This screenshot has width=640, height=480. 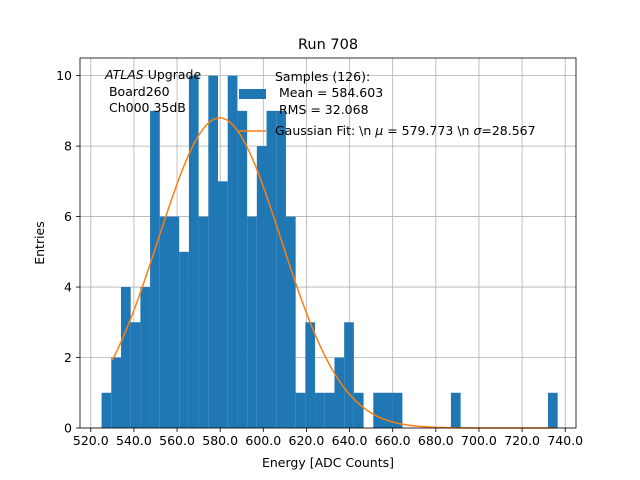 I want to click on atlas-label: ATLAS, so click(x=124, y=74).